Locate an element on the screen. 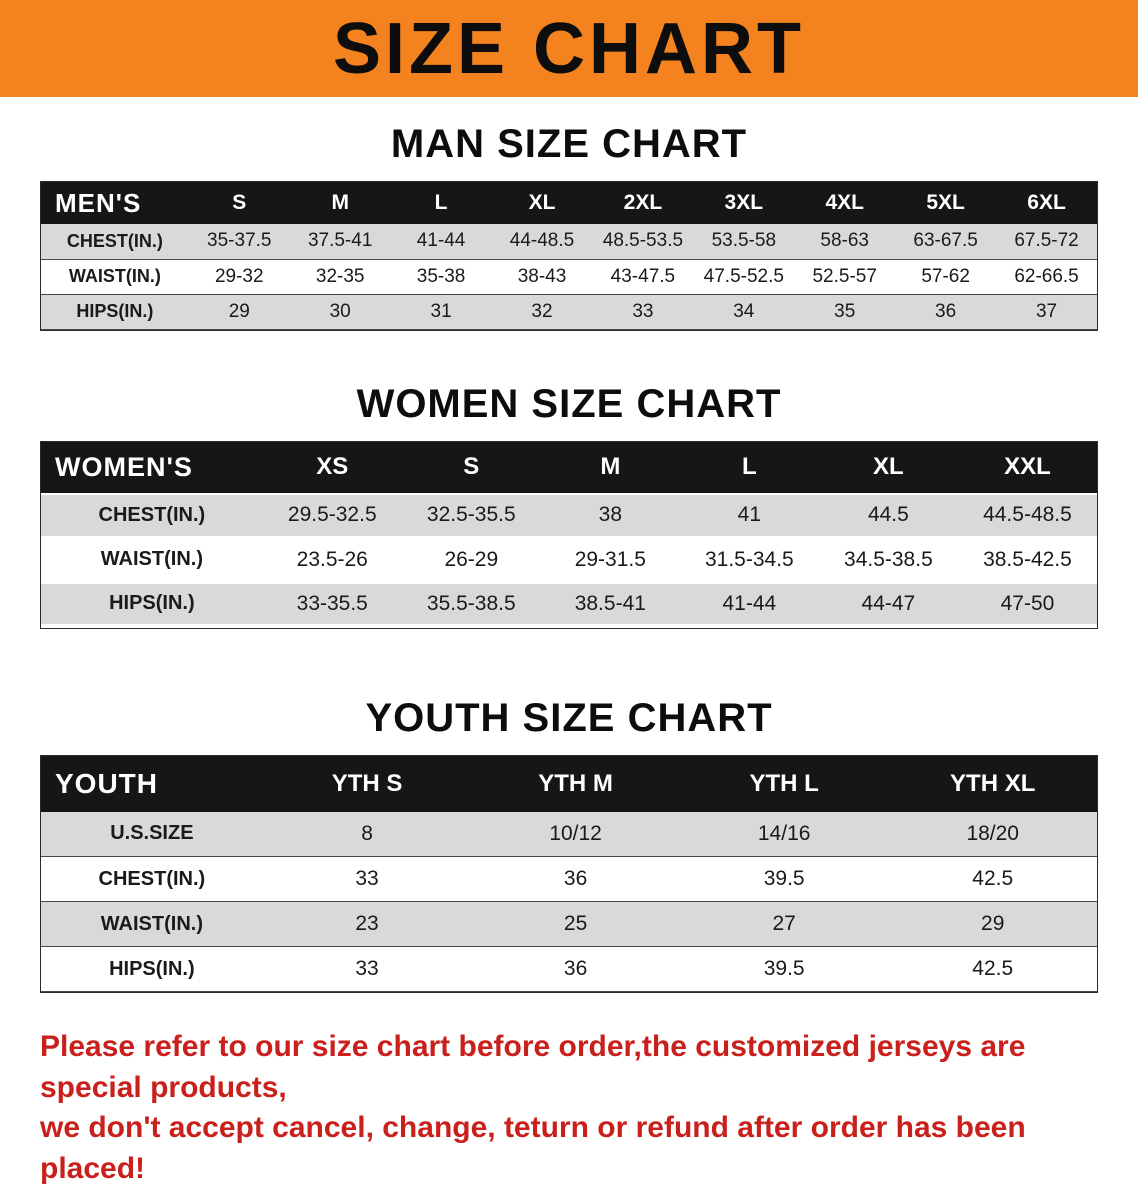 Image resolution: width=1138 pixels, height=1189 pixels. table-row: HIPS(IN.) 29 30 31 32 33 34 35 36 37 is located at coordinates (569, 312).